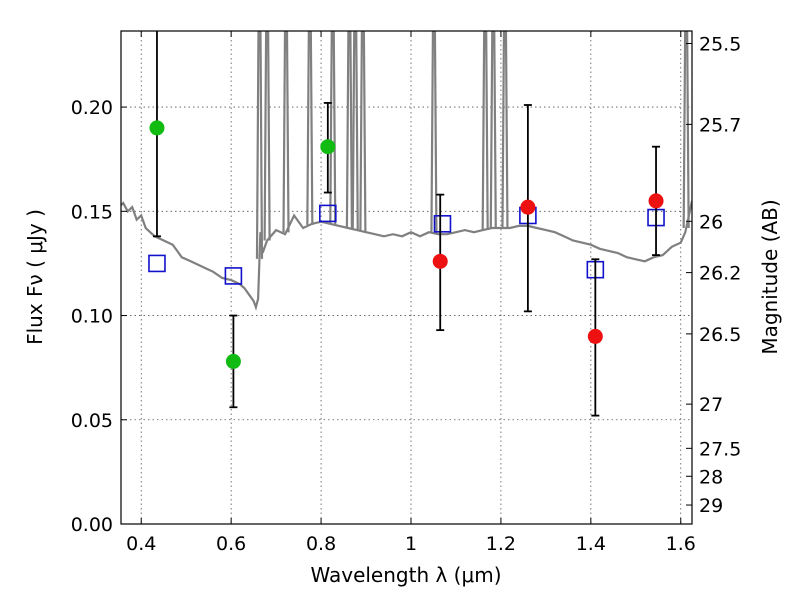 The height and width of the screenshot is (600, 800). What do you see at coordinates (720, 449) in the screenshot?
I see `y2-tick-label: 27.5` at bounding box center [720, 449].